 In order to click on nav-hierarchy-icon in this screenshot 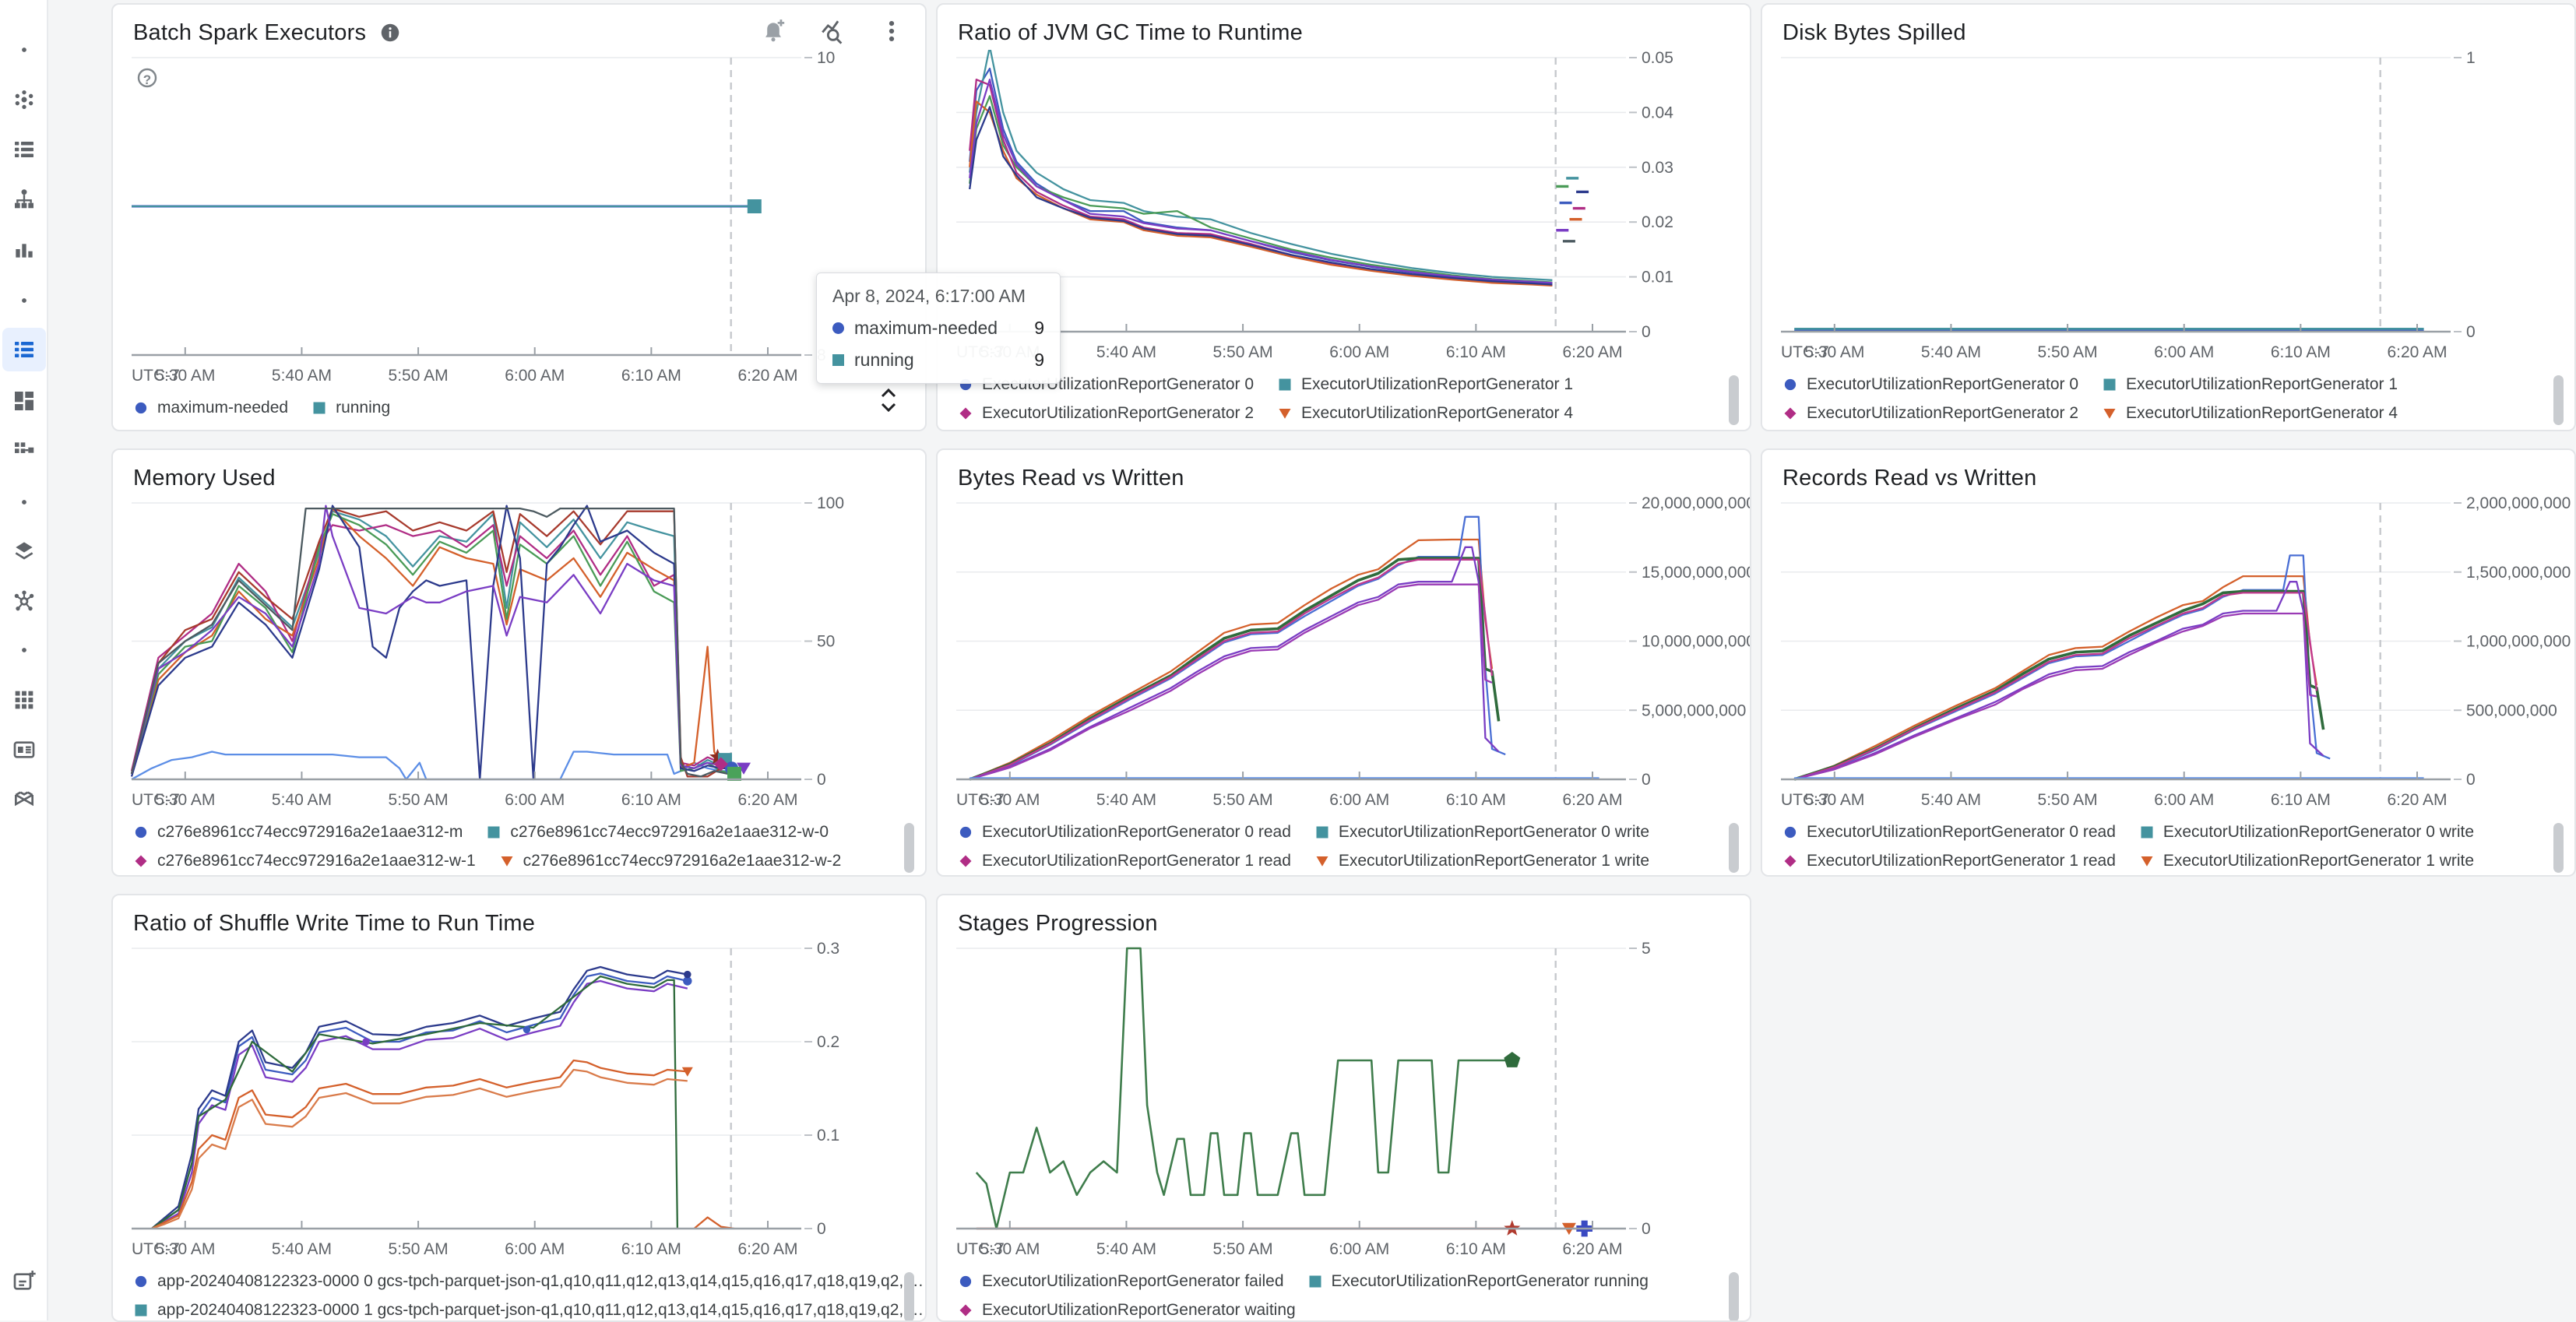, I will do `click(24, 199)`.